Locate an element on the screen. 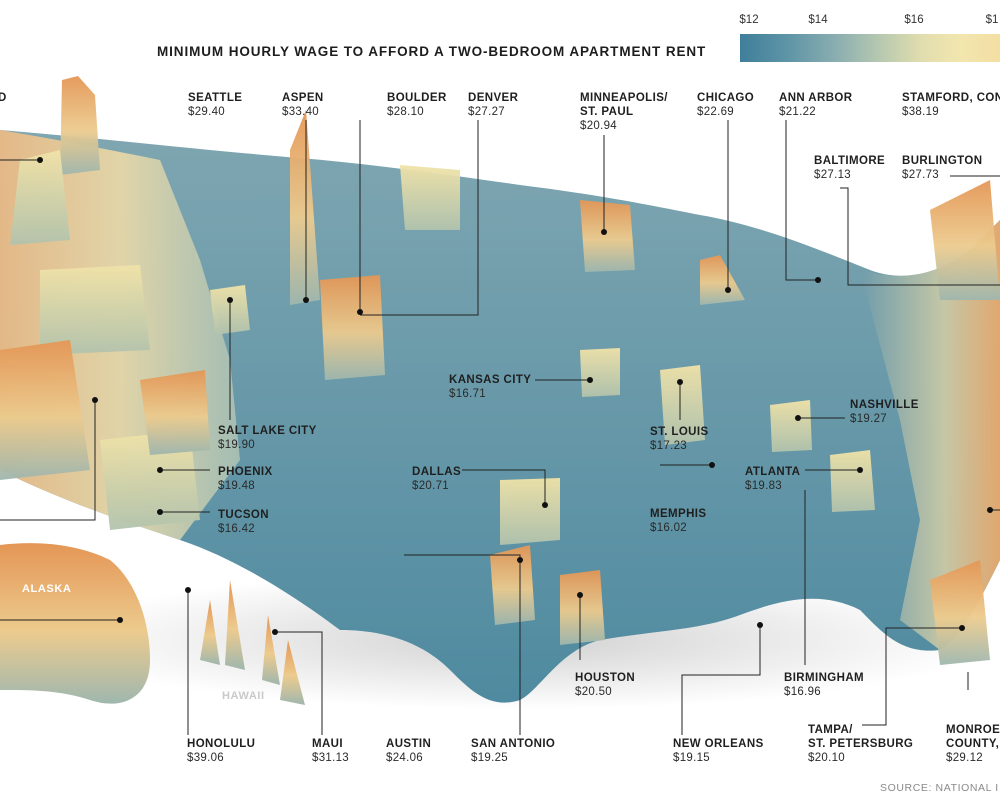  city-label-honolulu: HONOLULU $39.06 is located at coordinates (221, 751).